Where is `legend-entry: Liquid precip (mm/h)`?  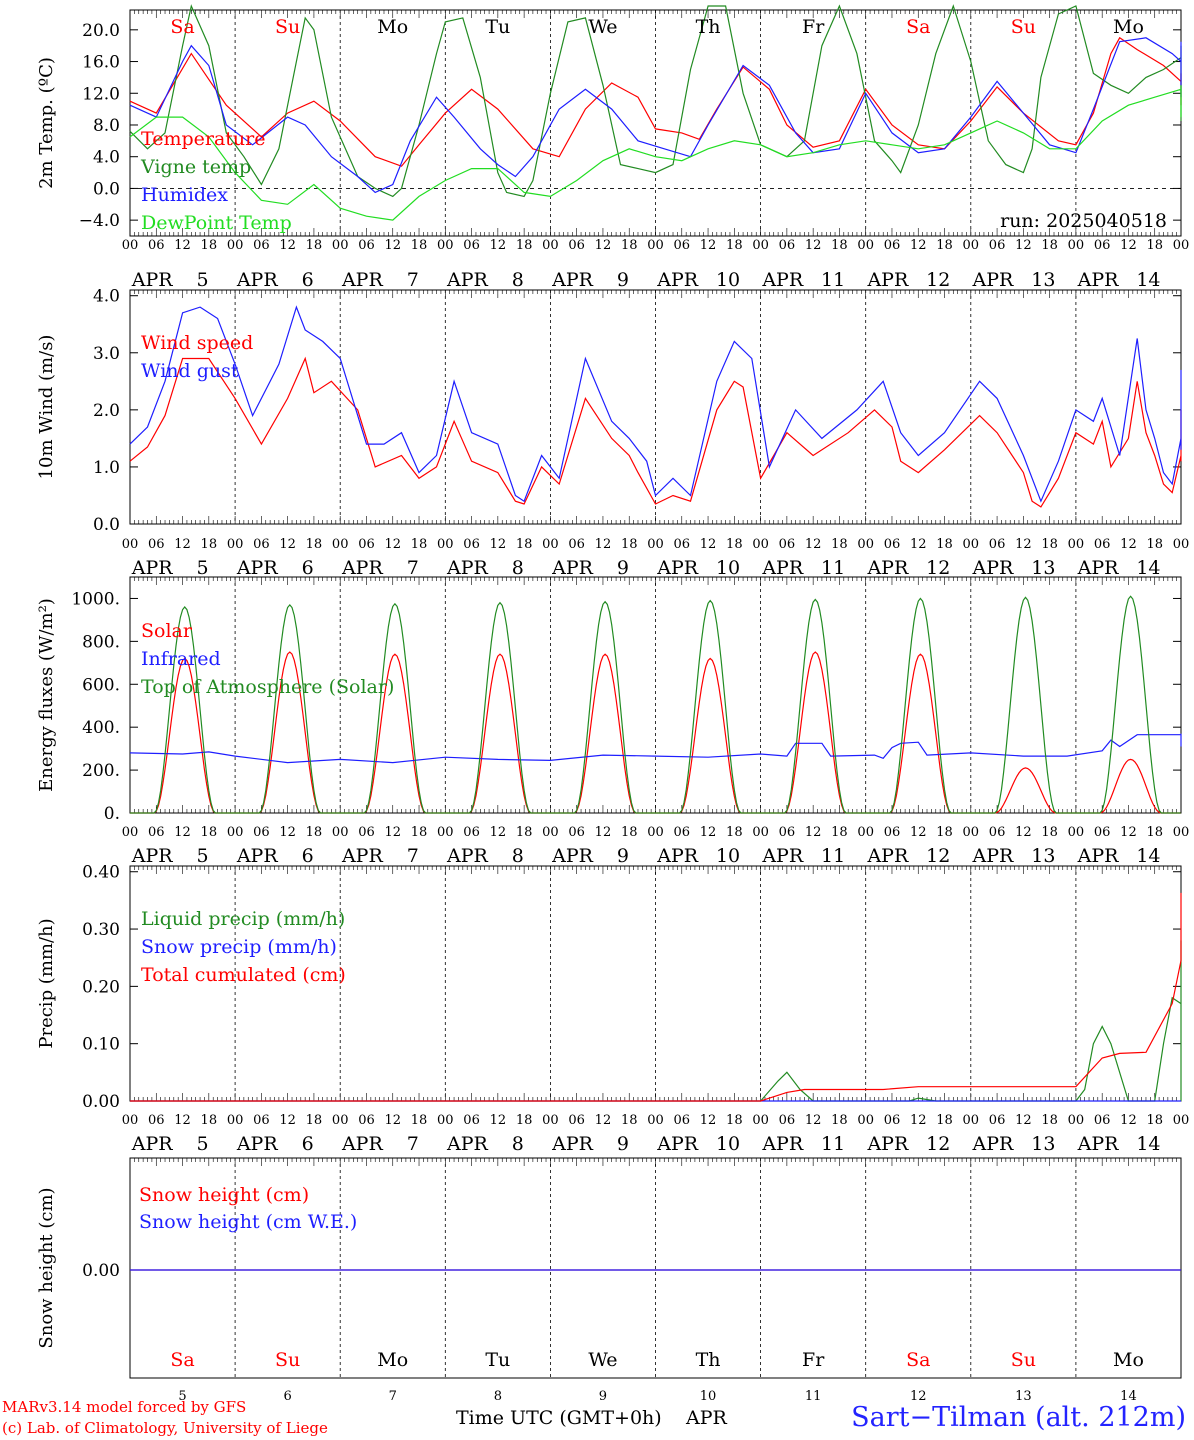
legend-entry: Liquid precip (mm/h) is located at coordinates (243, 919).